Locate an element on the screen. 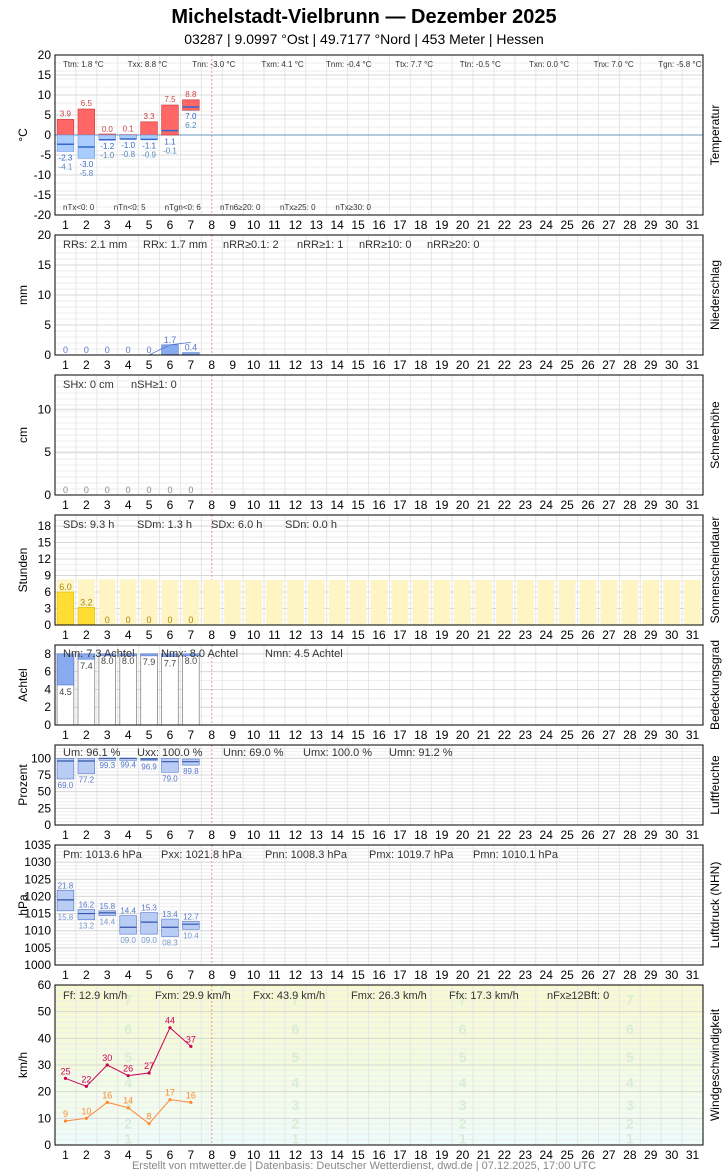  data-label-pressure-min: 08.3 is located at coordinates (170, 943).